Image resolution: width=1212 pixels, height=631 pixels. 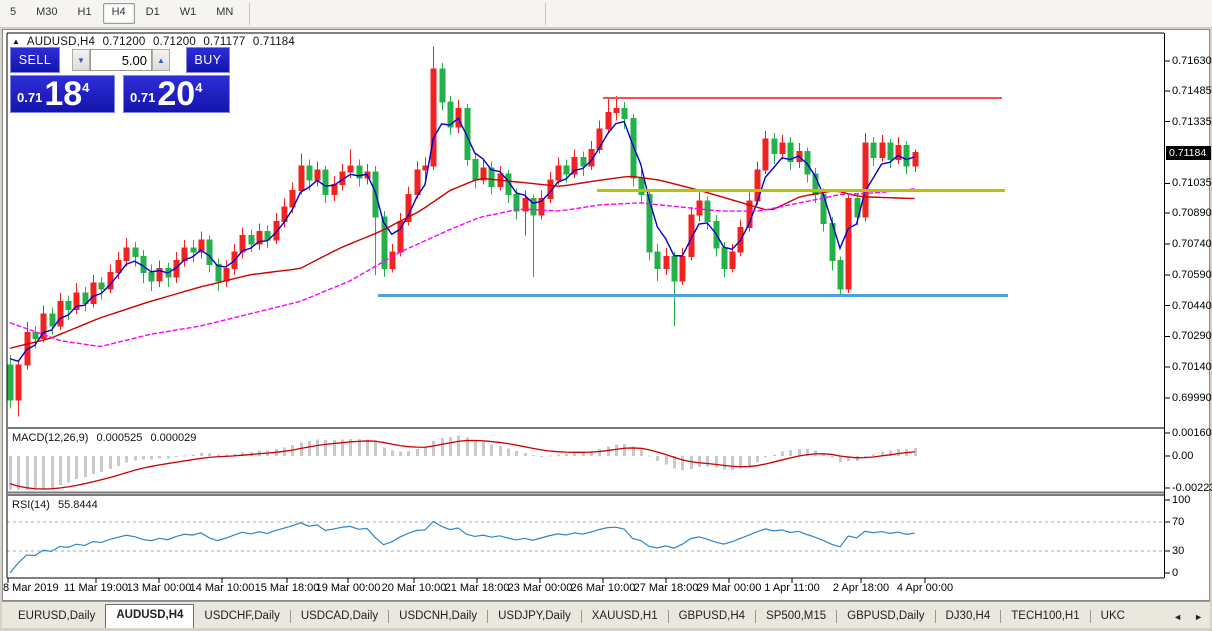 I want to click on tab-usdcnh-daily: USDCNH,Daily, so click(x=438, y=616).